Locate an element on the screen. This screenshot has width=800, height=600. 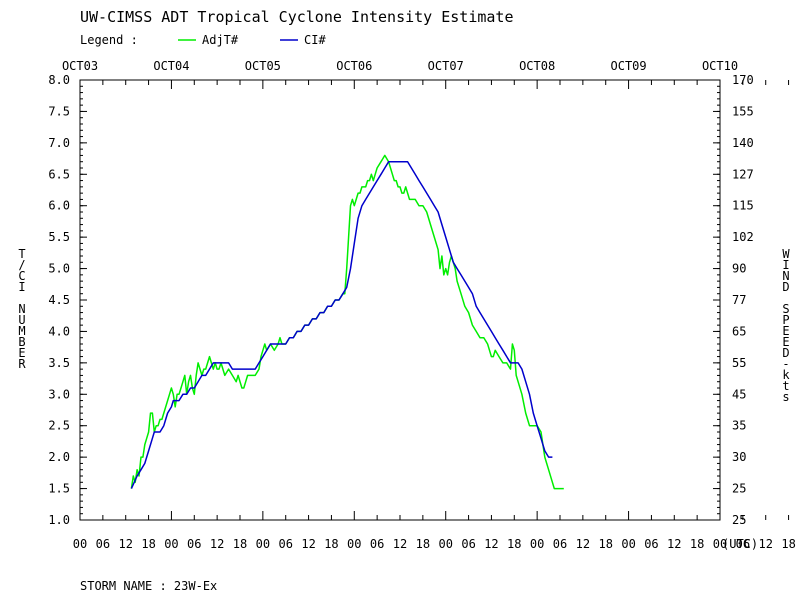
legend-entry-ci: CI# is located at coordinates (315, 40).